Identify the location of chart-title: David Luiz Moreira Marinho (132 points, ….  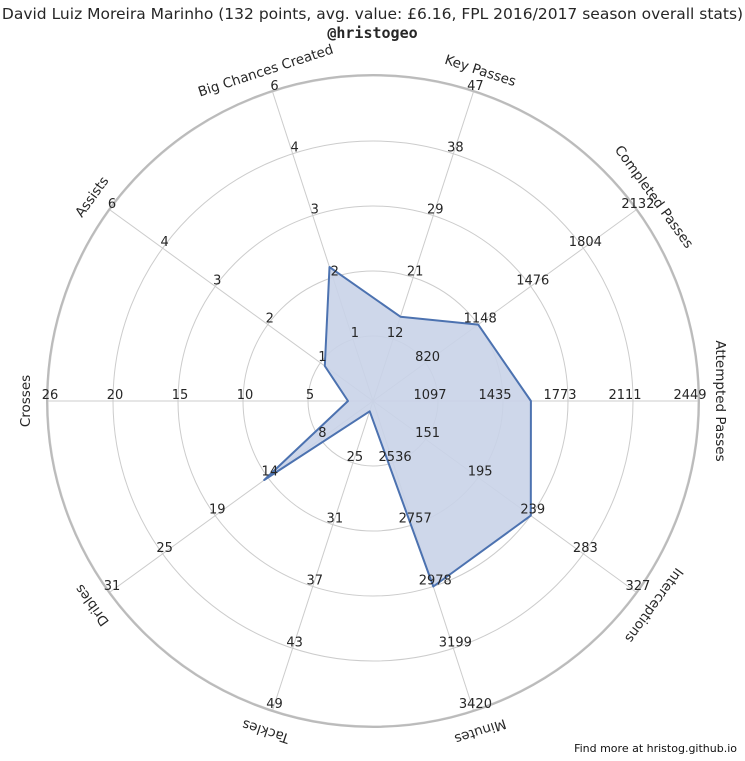
(372, 14).